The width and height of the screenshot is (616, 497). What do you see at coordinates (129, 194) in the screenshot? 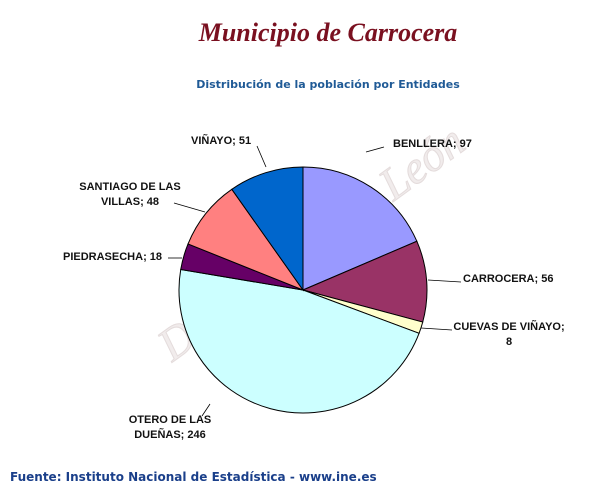
I see `slice-label: SANTIAGO DE LAS VILLAS; 48` at bounding box center [129, 194].